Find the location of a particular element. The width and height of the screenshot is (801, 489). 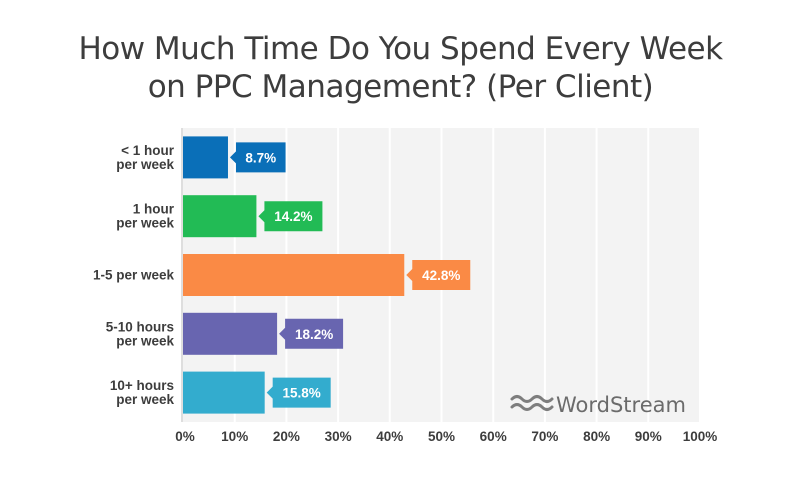

logo-text: WordStream is located at coordinates (621, 405).